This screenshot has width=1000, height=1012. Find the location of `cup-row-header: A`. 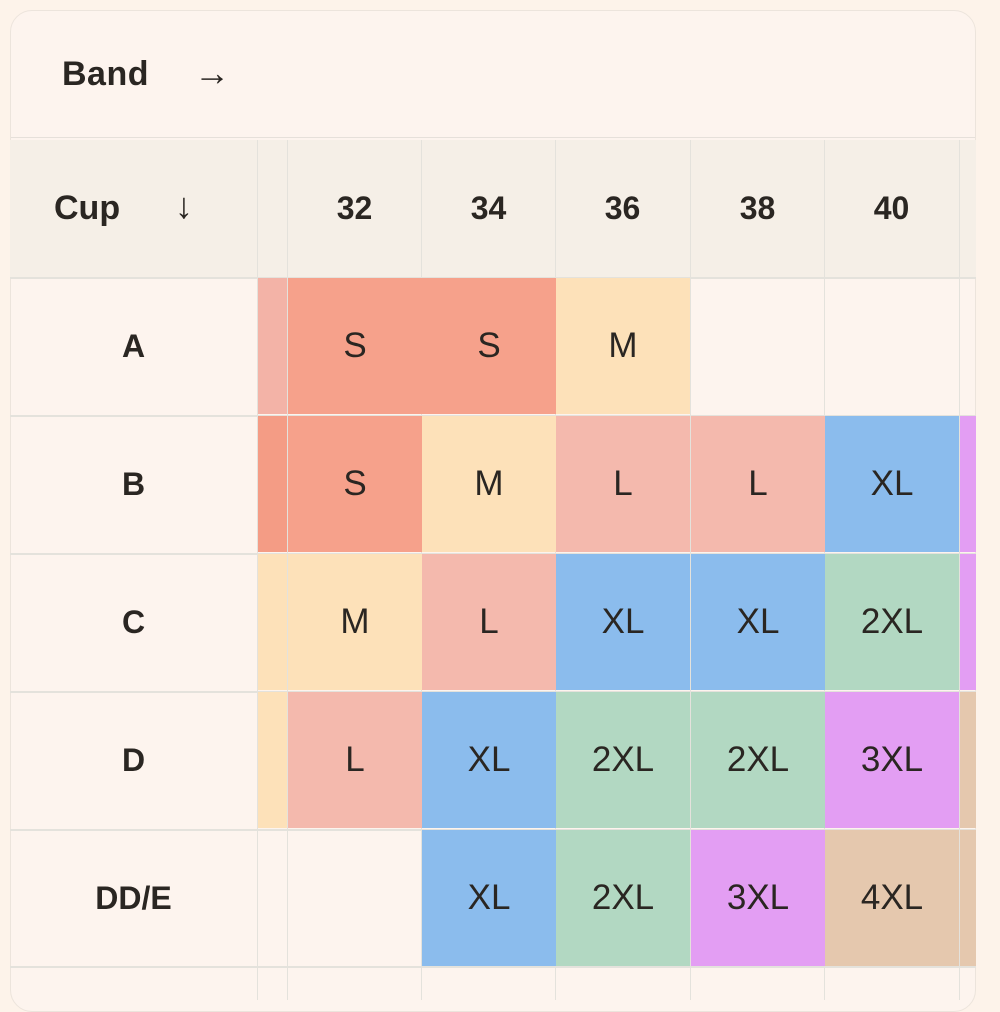

cup-row-header: A is located at coordinates (133, 346).